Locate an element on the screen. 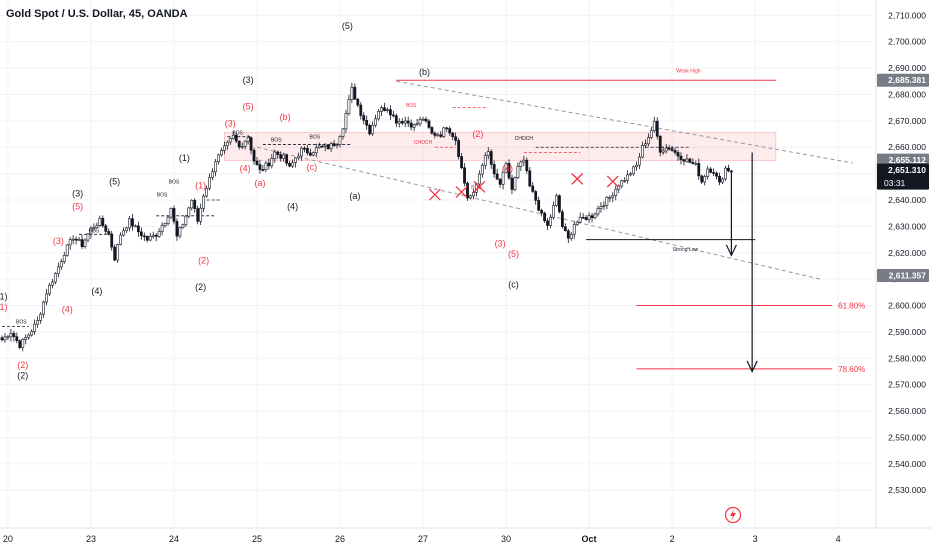 This screenshot has width=932, height=550. fib-level-label: 78.60% is located at coordinates (851, 369).